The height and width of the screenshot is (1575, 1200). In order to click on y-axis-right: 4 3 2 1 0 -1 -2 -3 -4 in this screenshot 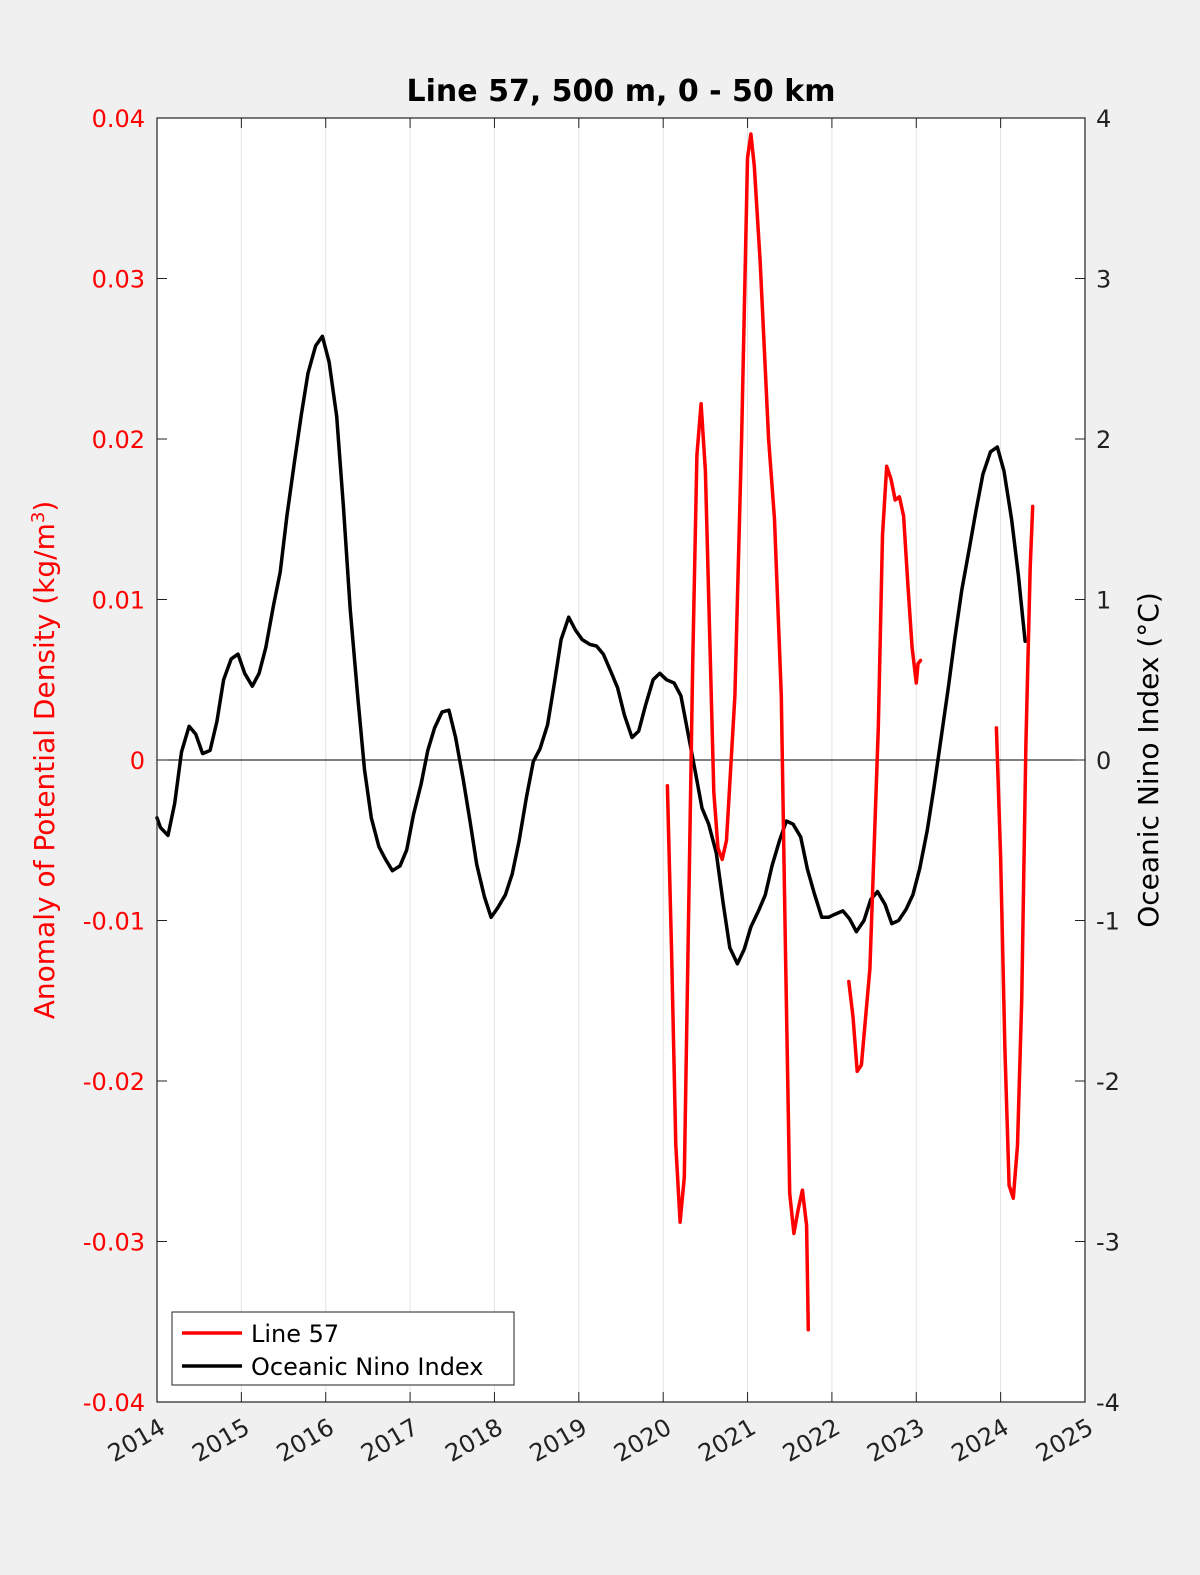, I will do `click(1097, 761)`.